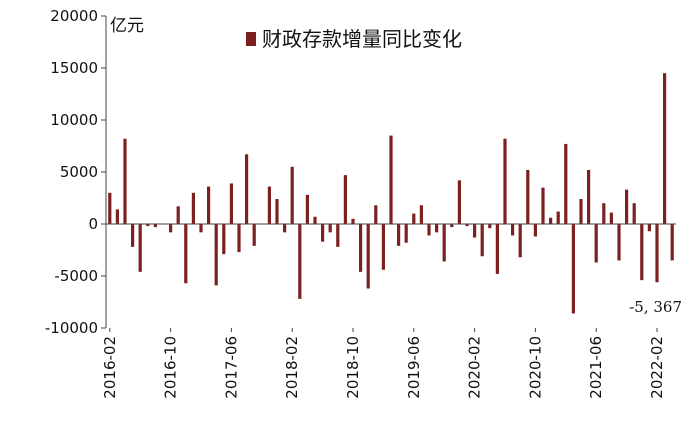 Image resolution: width=700 pixels, height=435 pixels. Describe the element at coordinates (655, 307) in the screenshot. I see `last-value-annotation: -5, 367` at that location.